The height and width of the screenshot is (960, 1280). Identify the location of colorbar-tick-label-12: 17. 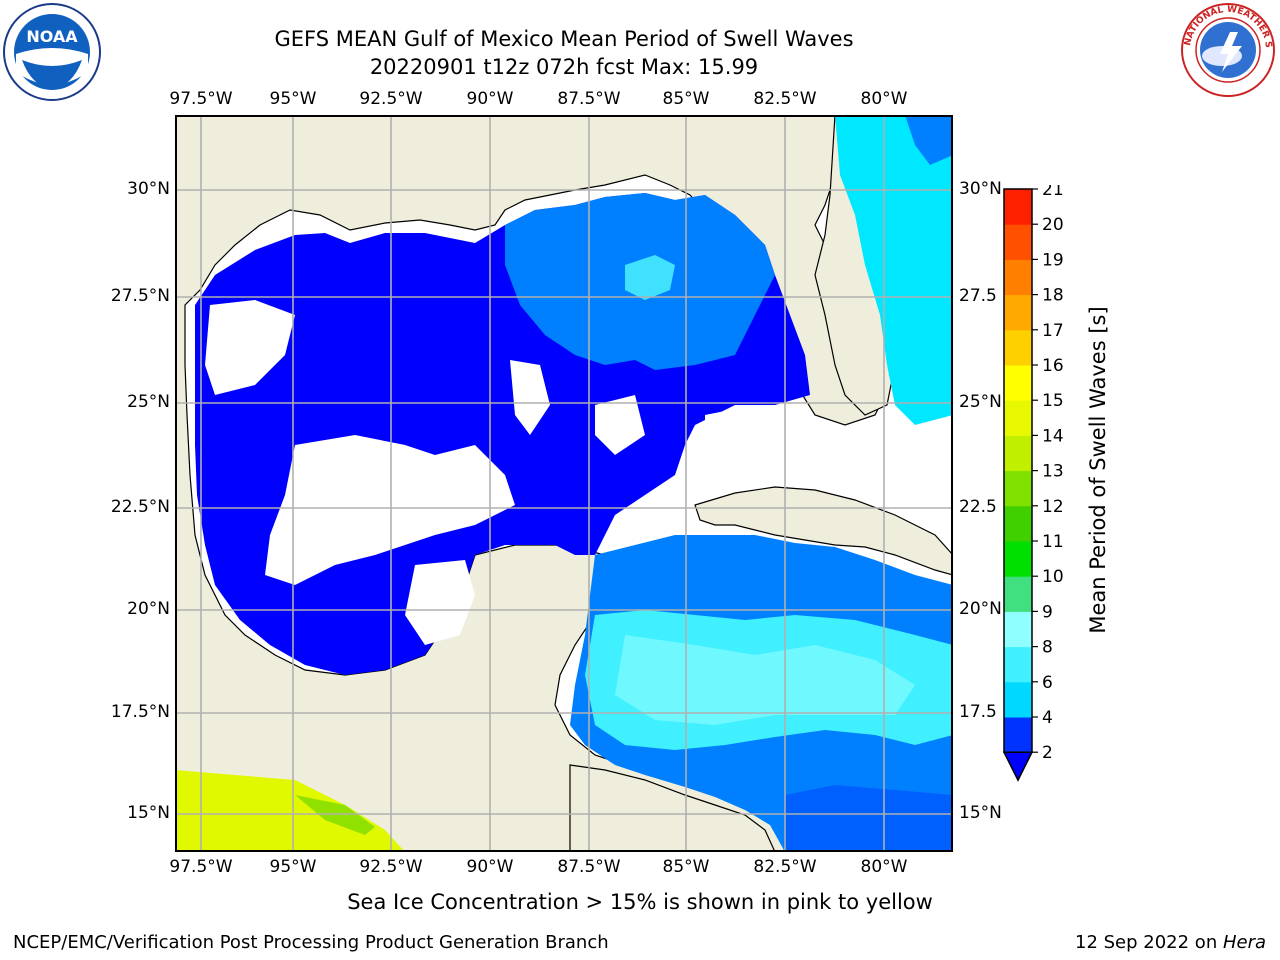
(1053, 331).